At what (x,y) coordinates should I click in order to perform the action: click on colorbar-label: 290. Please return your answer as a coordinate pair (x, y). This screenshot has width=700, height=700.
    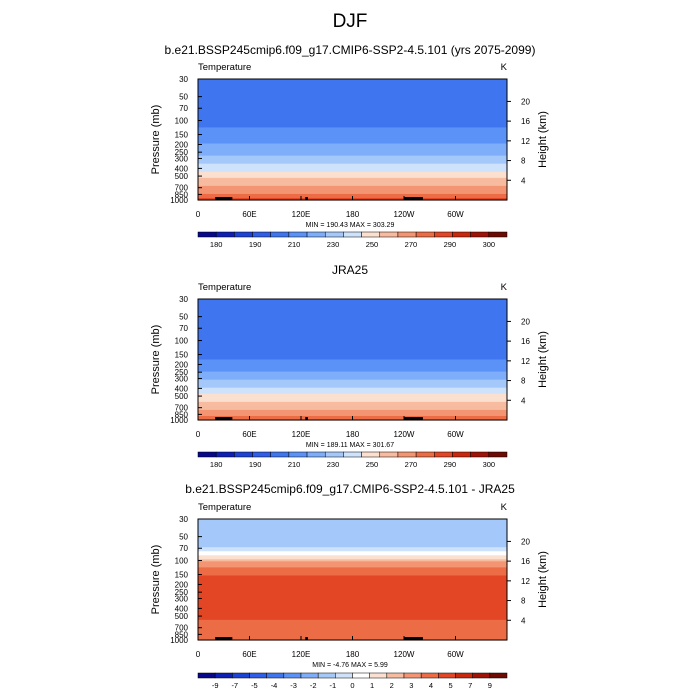
    Looking at the image, I should click on (450, 244).